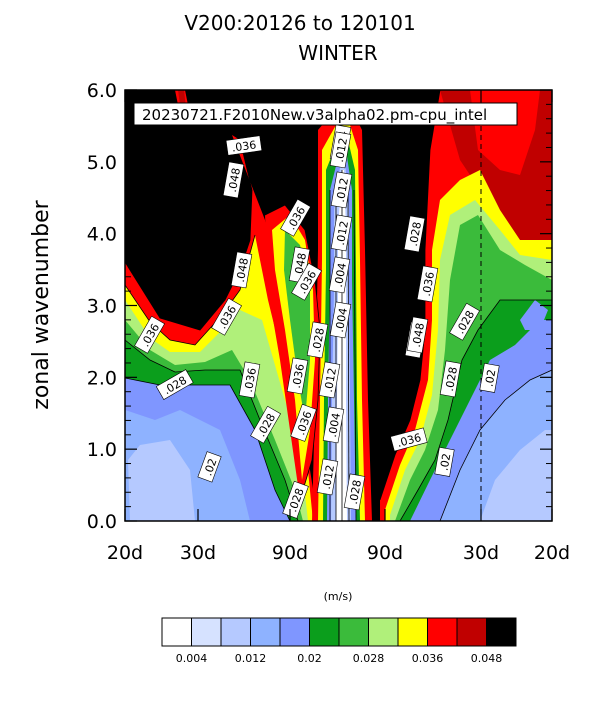 The image size is (607, 714). Describe the element at coordinates (314, 115) in the screenshot. I see `run-label: 20230721.F2010New.v3alpha02.pm-cpu_intel` at that location.